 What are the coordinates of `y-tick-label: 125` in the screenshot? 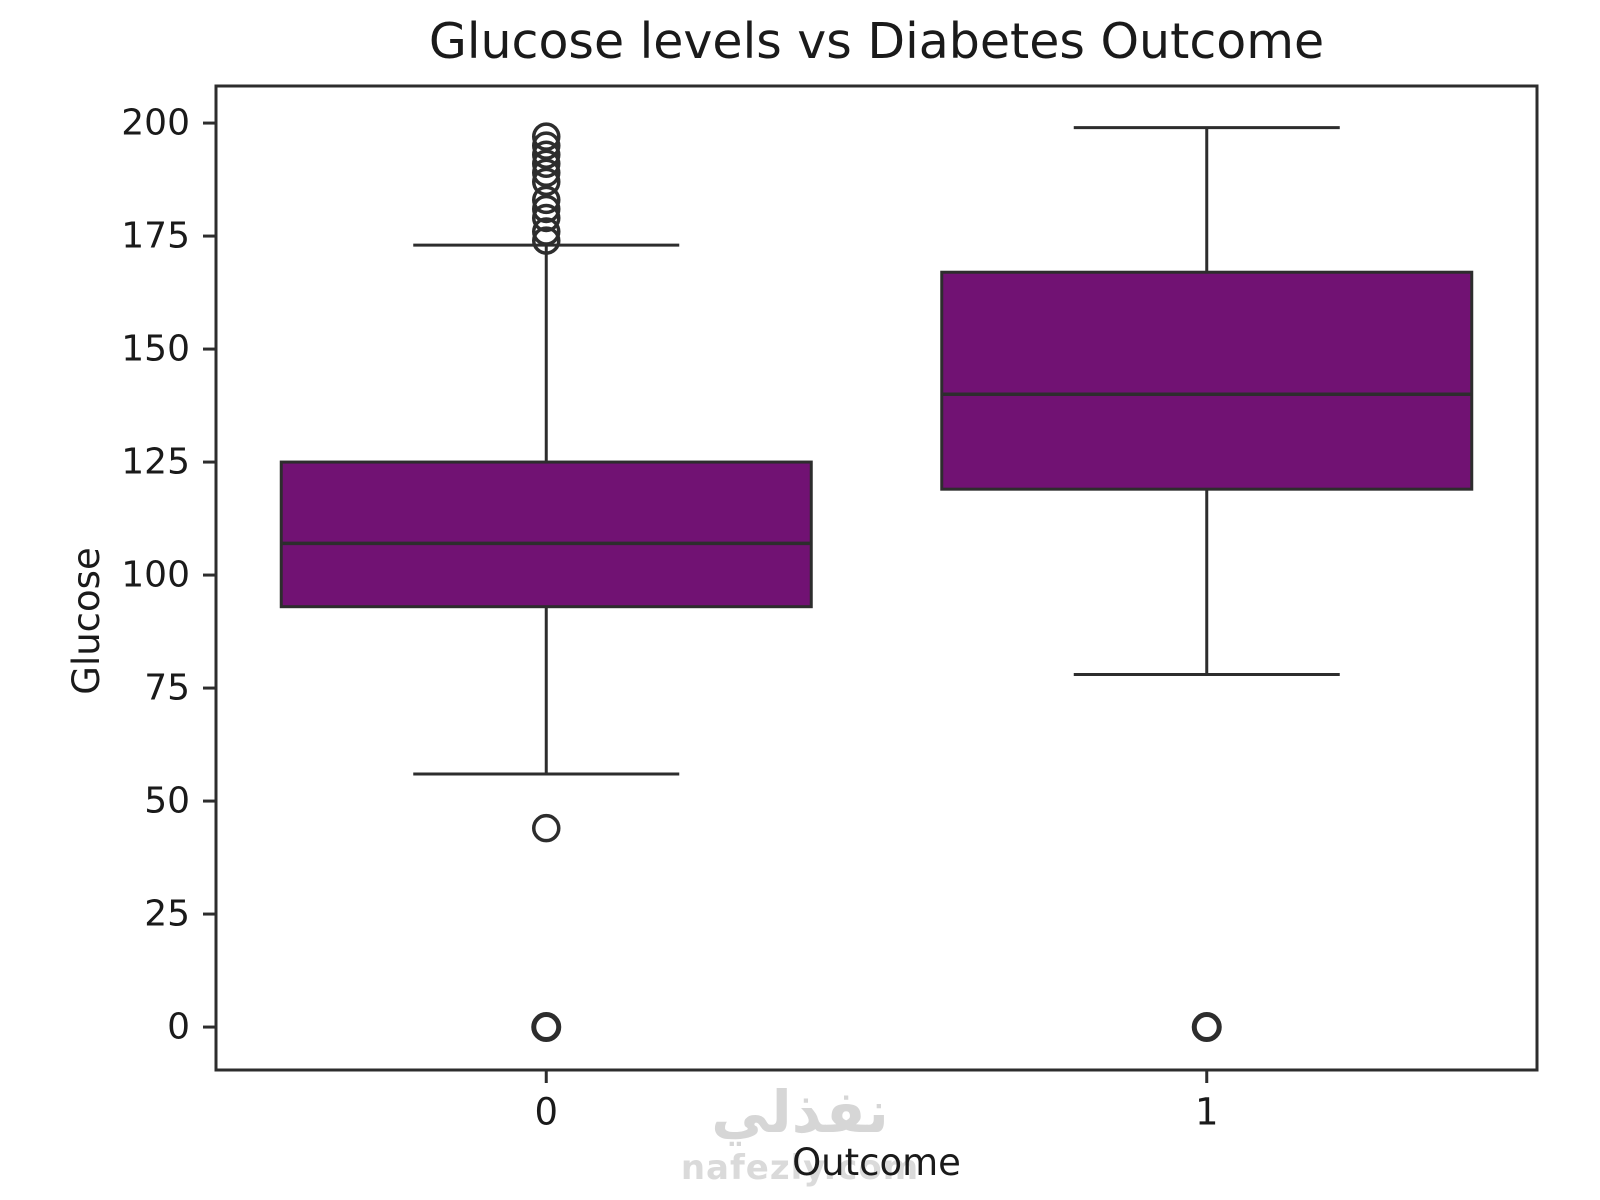 It's located at (155, 462).